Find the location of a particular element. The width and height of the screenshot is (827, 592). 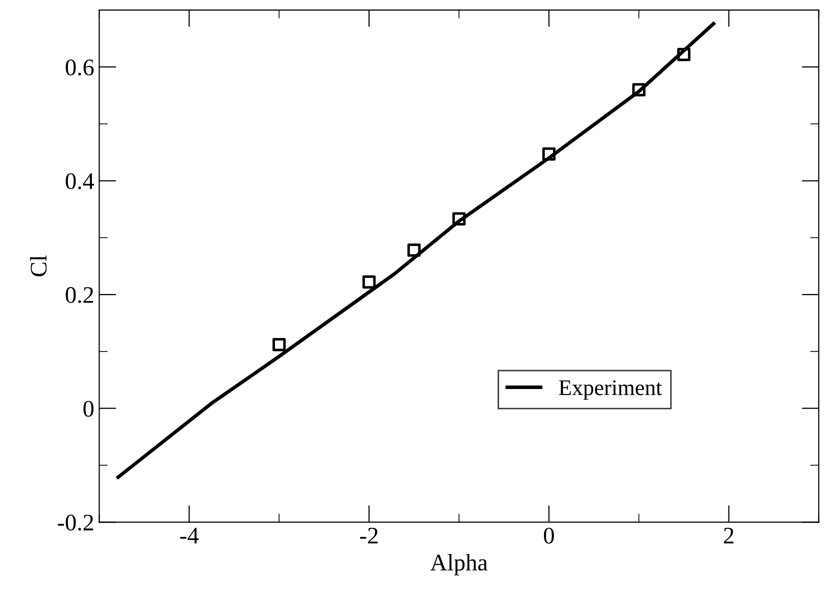

y-tick-label: 0.6 is located at coordinates (80, 67).